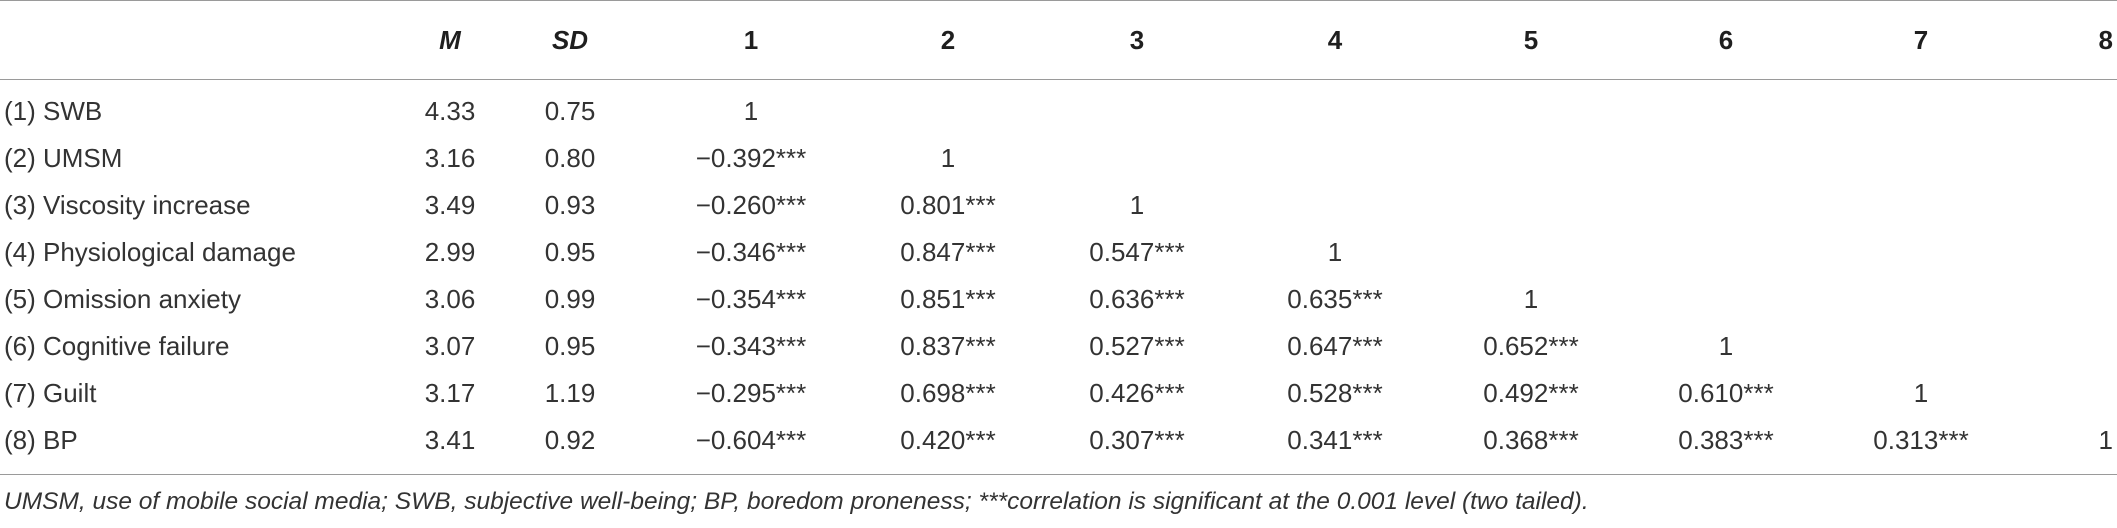  Describe the element at coordinates (450, 157) in the screenshot. I see `mean-cell: 3.16` at that location.